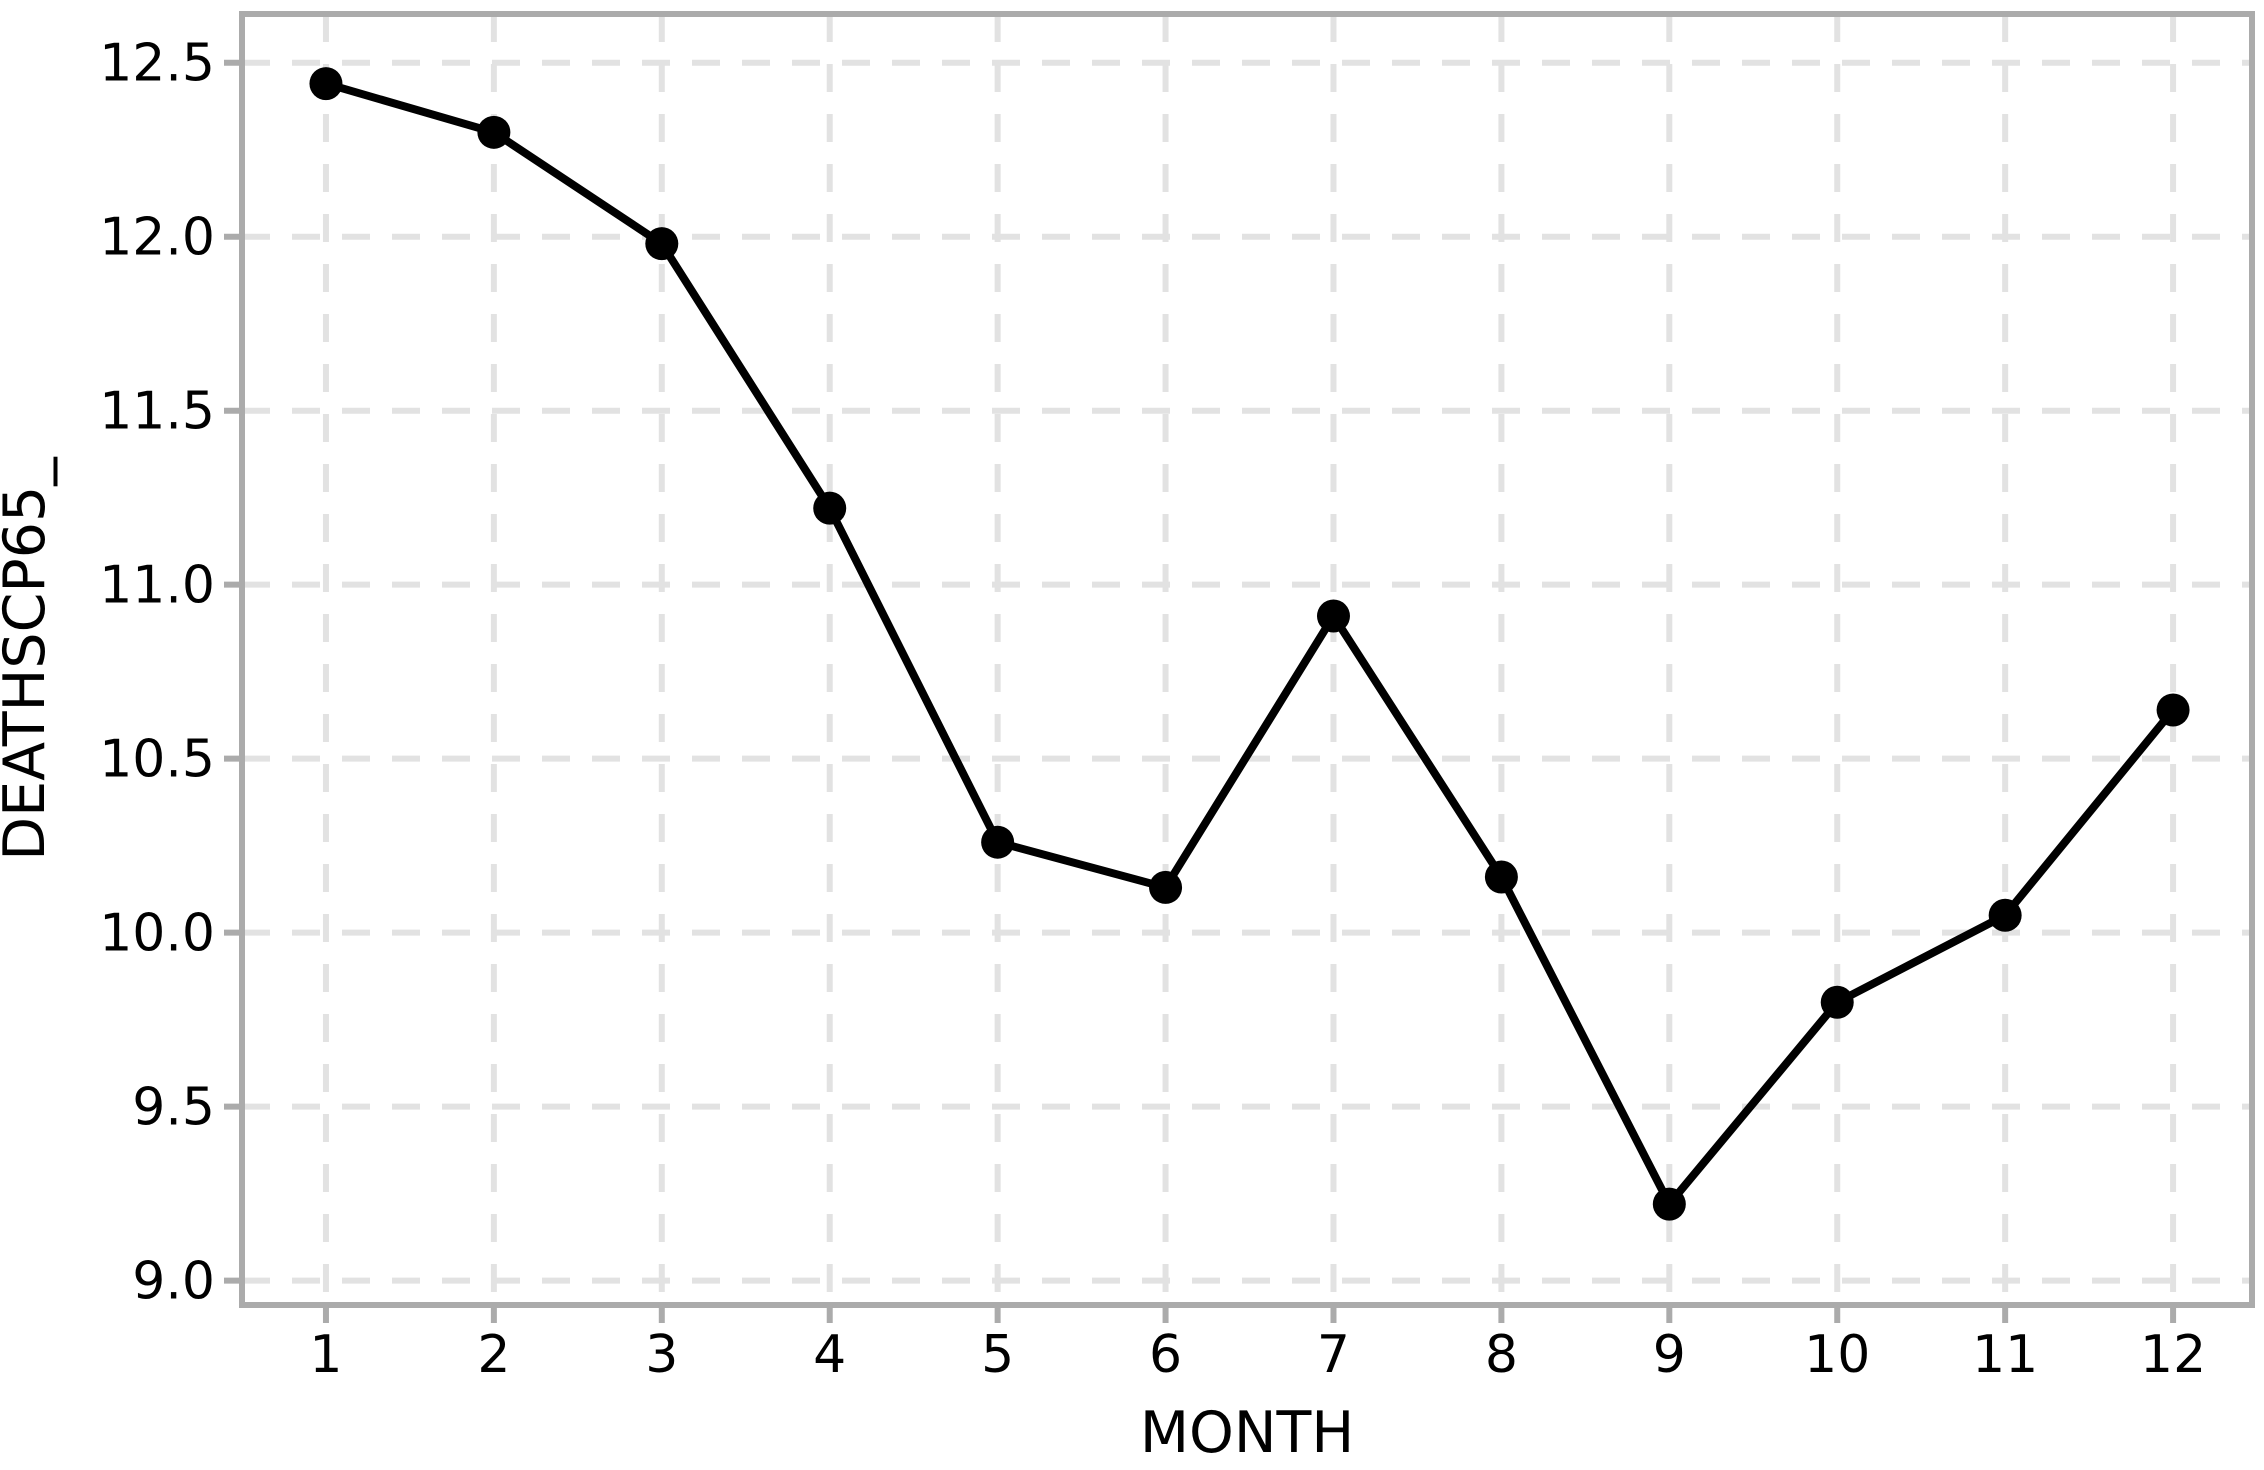  What do you see at coordinates (2173, 1355) in the screenshot?
I see `x-tick-label: 12` at bounding box center [2173, 1355].